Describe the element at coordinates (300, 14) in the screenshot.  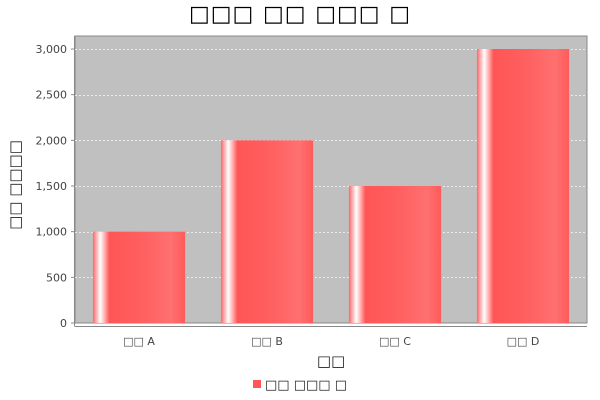
I see `chart-title: □□□ □□ □□□ □` at that location.